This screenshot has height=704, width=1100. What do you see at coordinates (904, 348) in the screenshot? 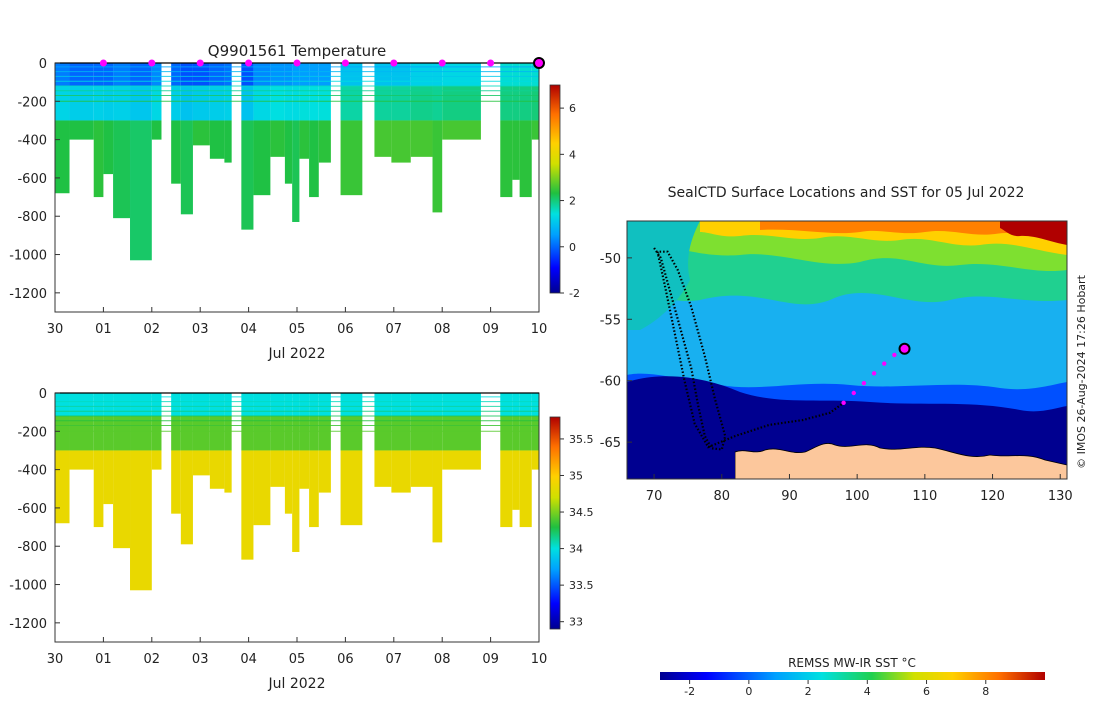
I see `last-position-marker` at bounding box center [904, 348].